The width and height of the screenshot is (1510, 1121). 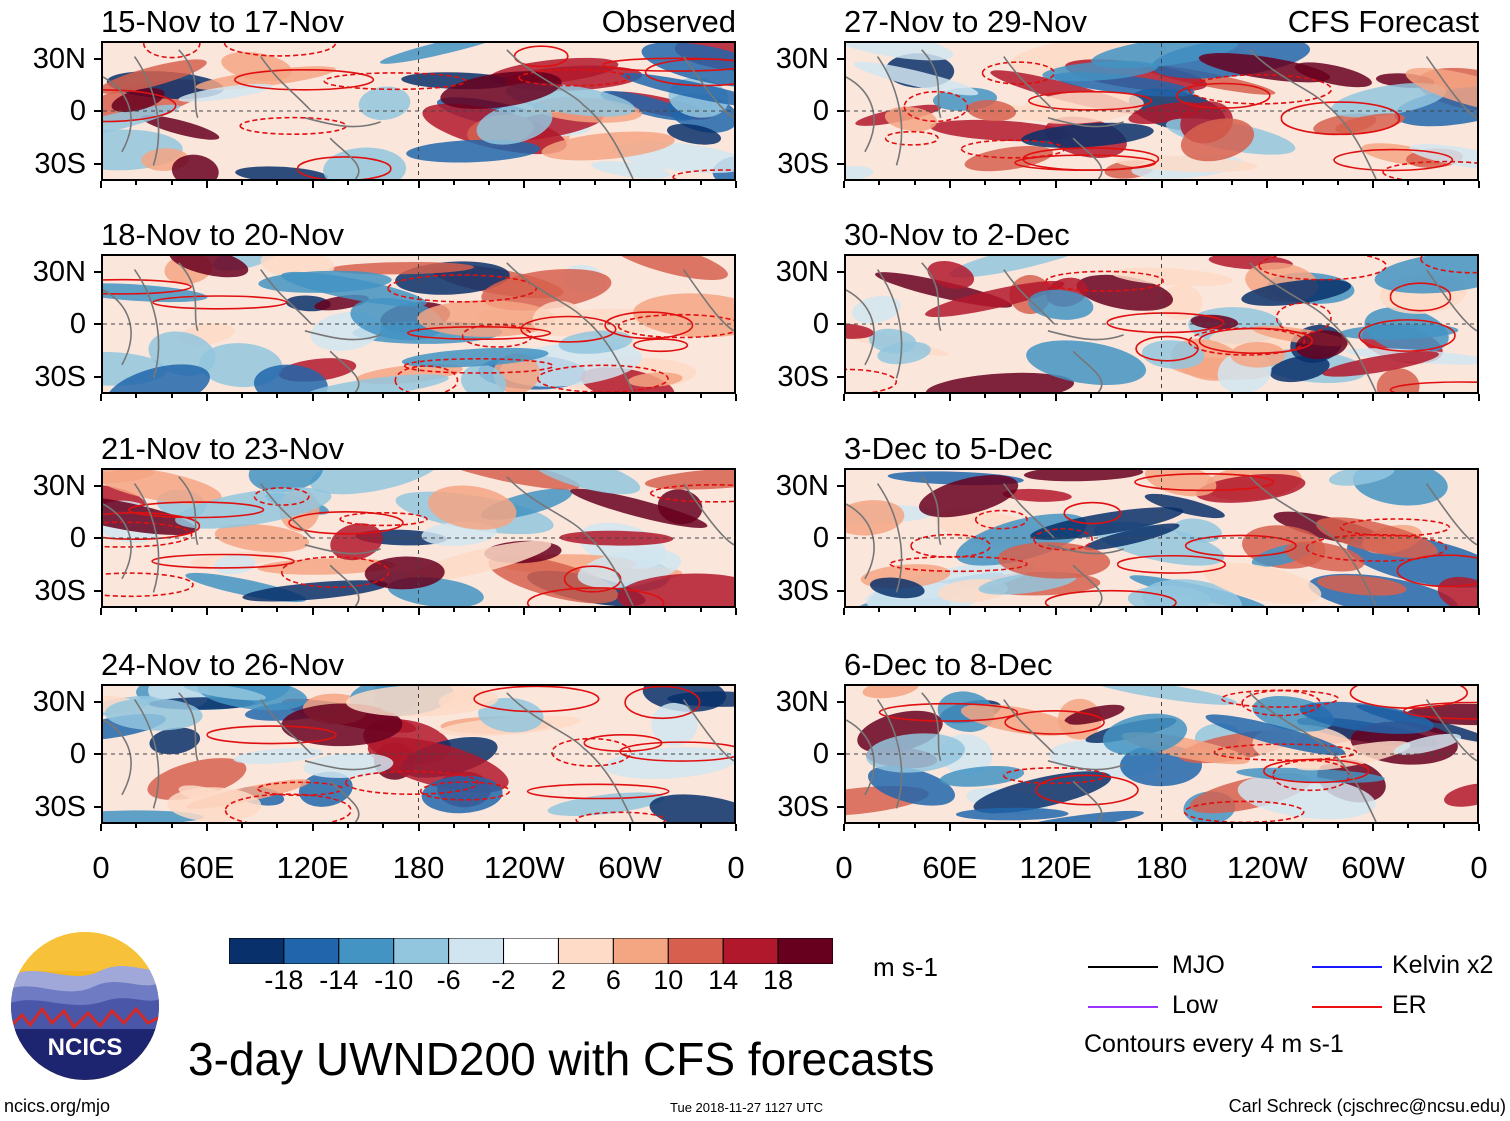 I want to click on panel-title: 15-Nov to 17-Nov, so click(x=222, y=21).